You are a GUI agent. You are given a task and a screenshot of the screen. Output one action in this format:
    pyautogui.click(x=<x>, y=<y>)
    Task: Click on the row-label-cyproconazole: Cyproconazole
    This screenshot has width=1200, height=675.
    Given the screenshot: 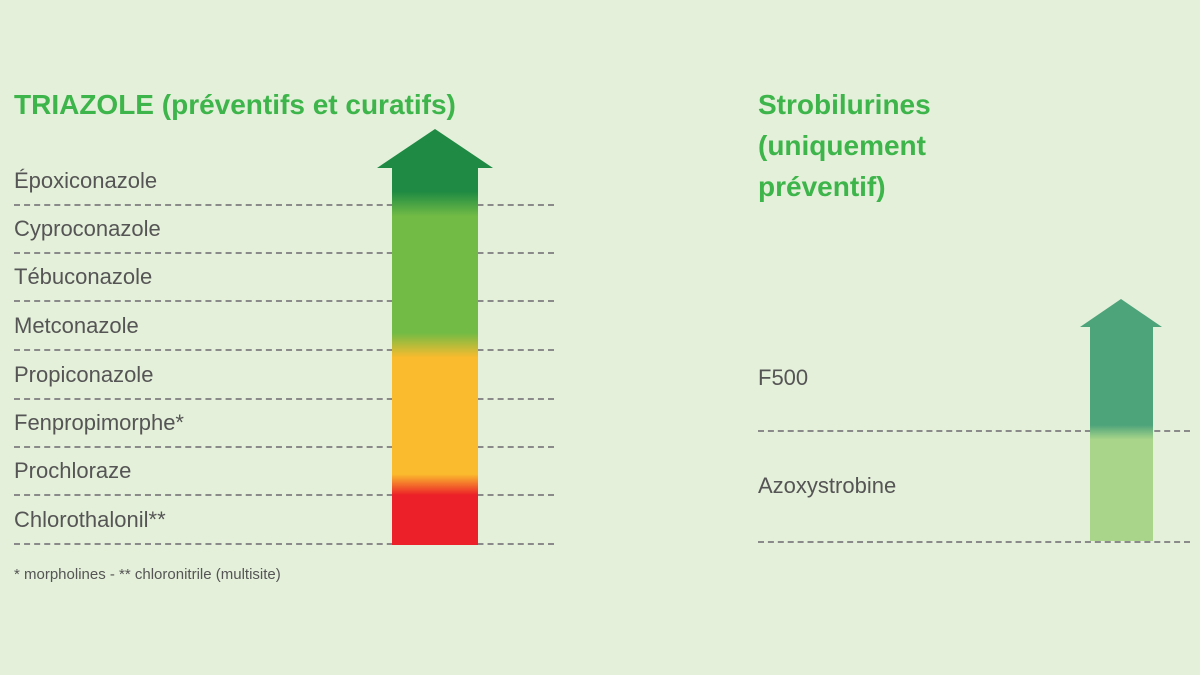 What is the action you would take?
    pyautogui.click(x=87, y=228)
    